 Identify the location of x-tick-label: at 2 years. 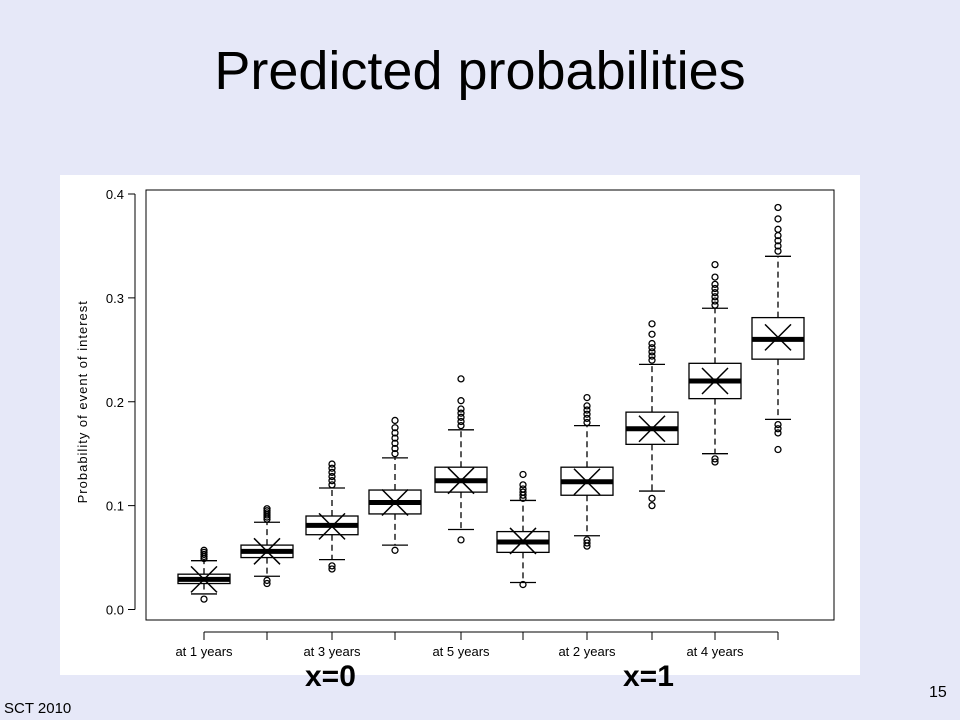
(587, 651).